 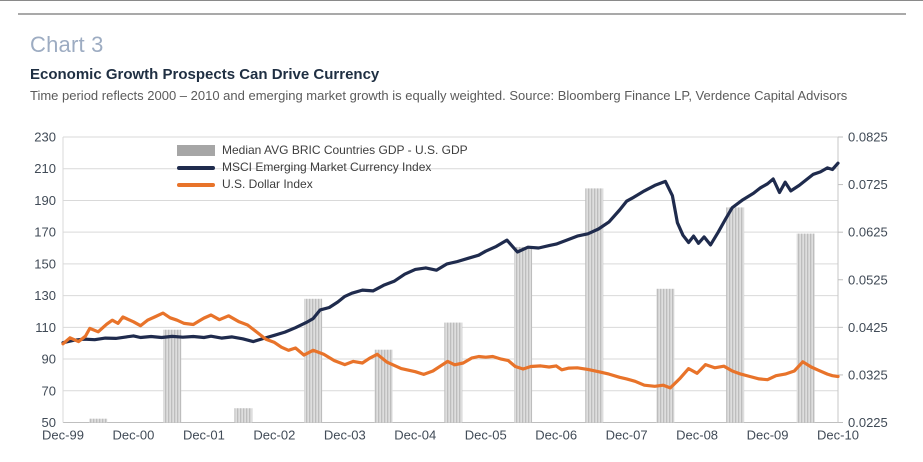 I want to click on svg-text: Dec-99, so click(x=63, y=435).